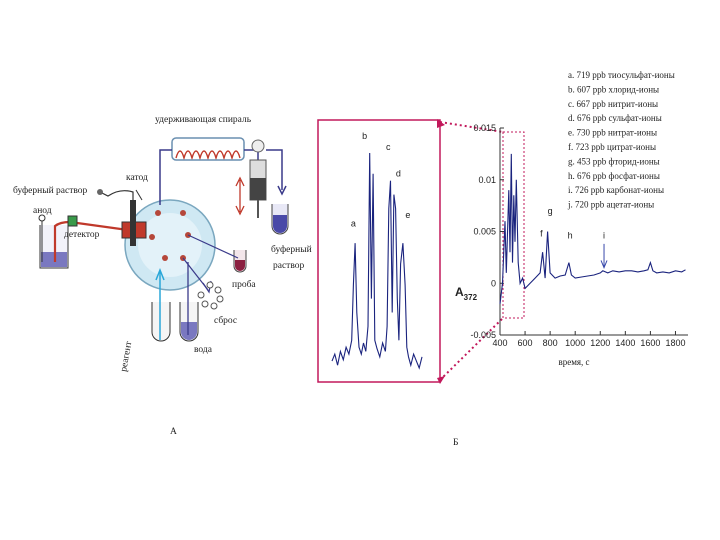 The image size is (720, 540). Describe the element at coordinates (471, 297) in the screenshot. I see `y-label-sub: 372` at that location.